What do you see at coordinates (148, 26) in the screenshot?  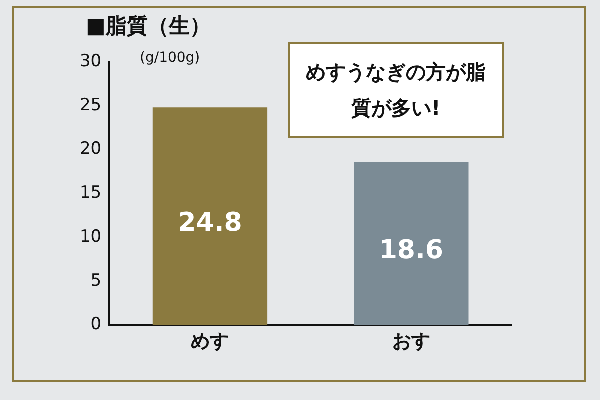 I see `chart-title: ■脂質（生）` at bounding box center [148, 26].